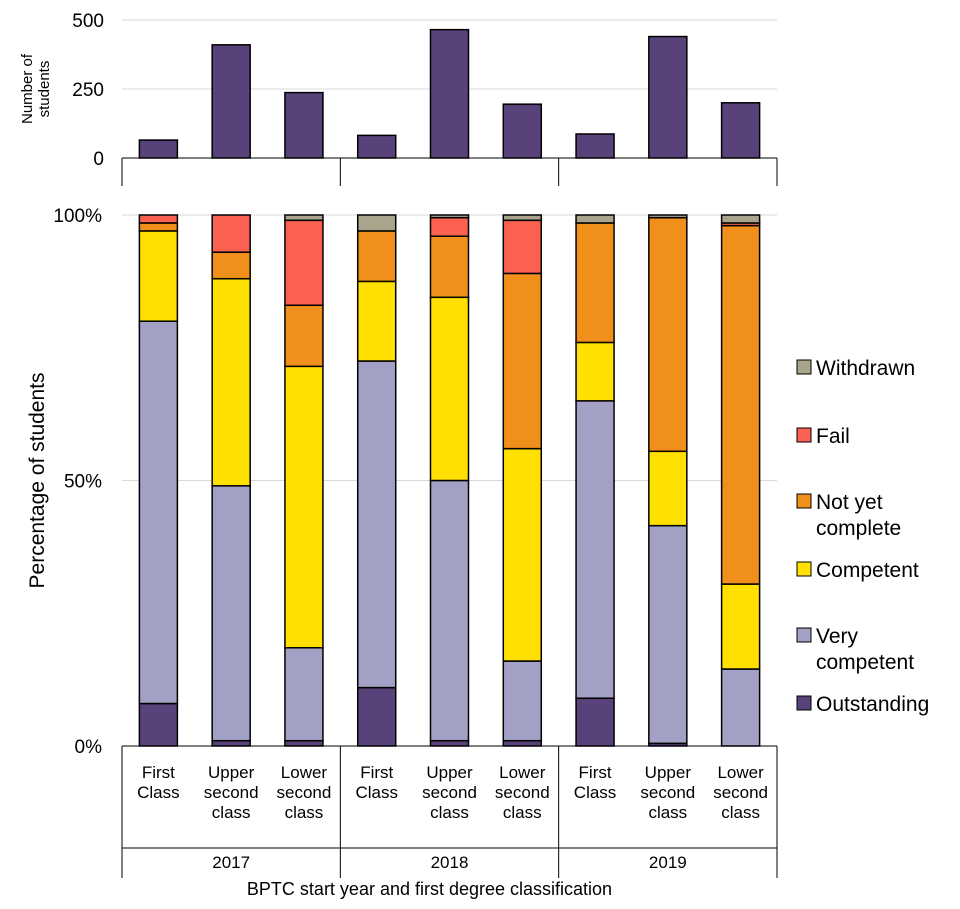  What do you see at coordinates (37, 481) in the screenshot?
I see `main-y-axis-label: Percentage of students` at bounding box center [37, 481].